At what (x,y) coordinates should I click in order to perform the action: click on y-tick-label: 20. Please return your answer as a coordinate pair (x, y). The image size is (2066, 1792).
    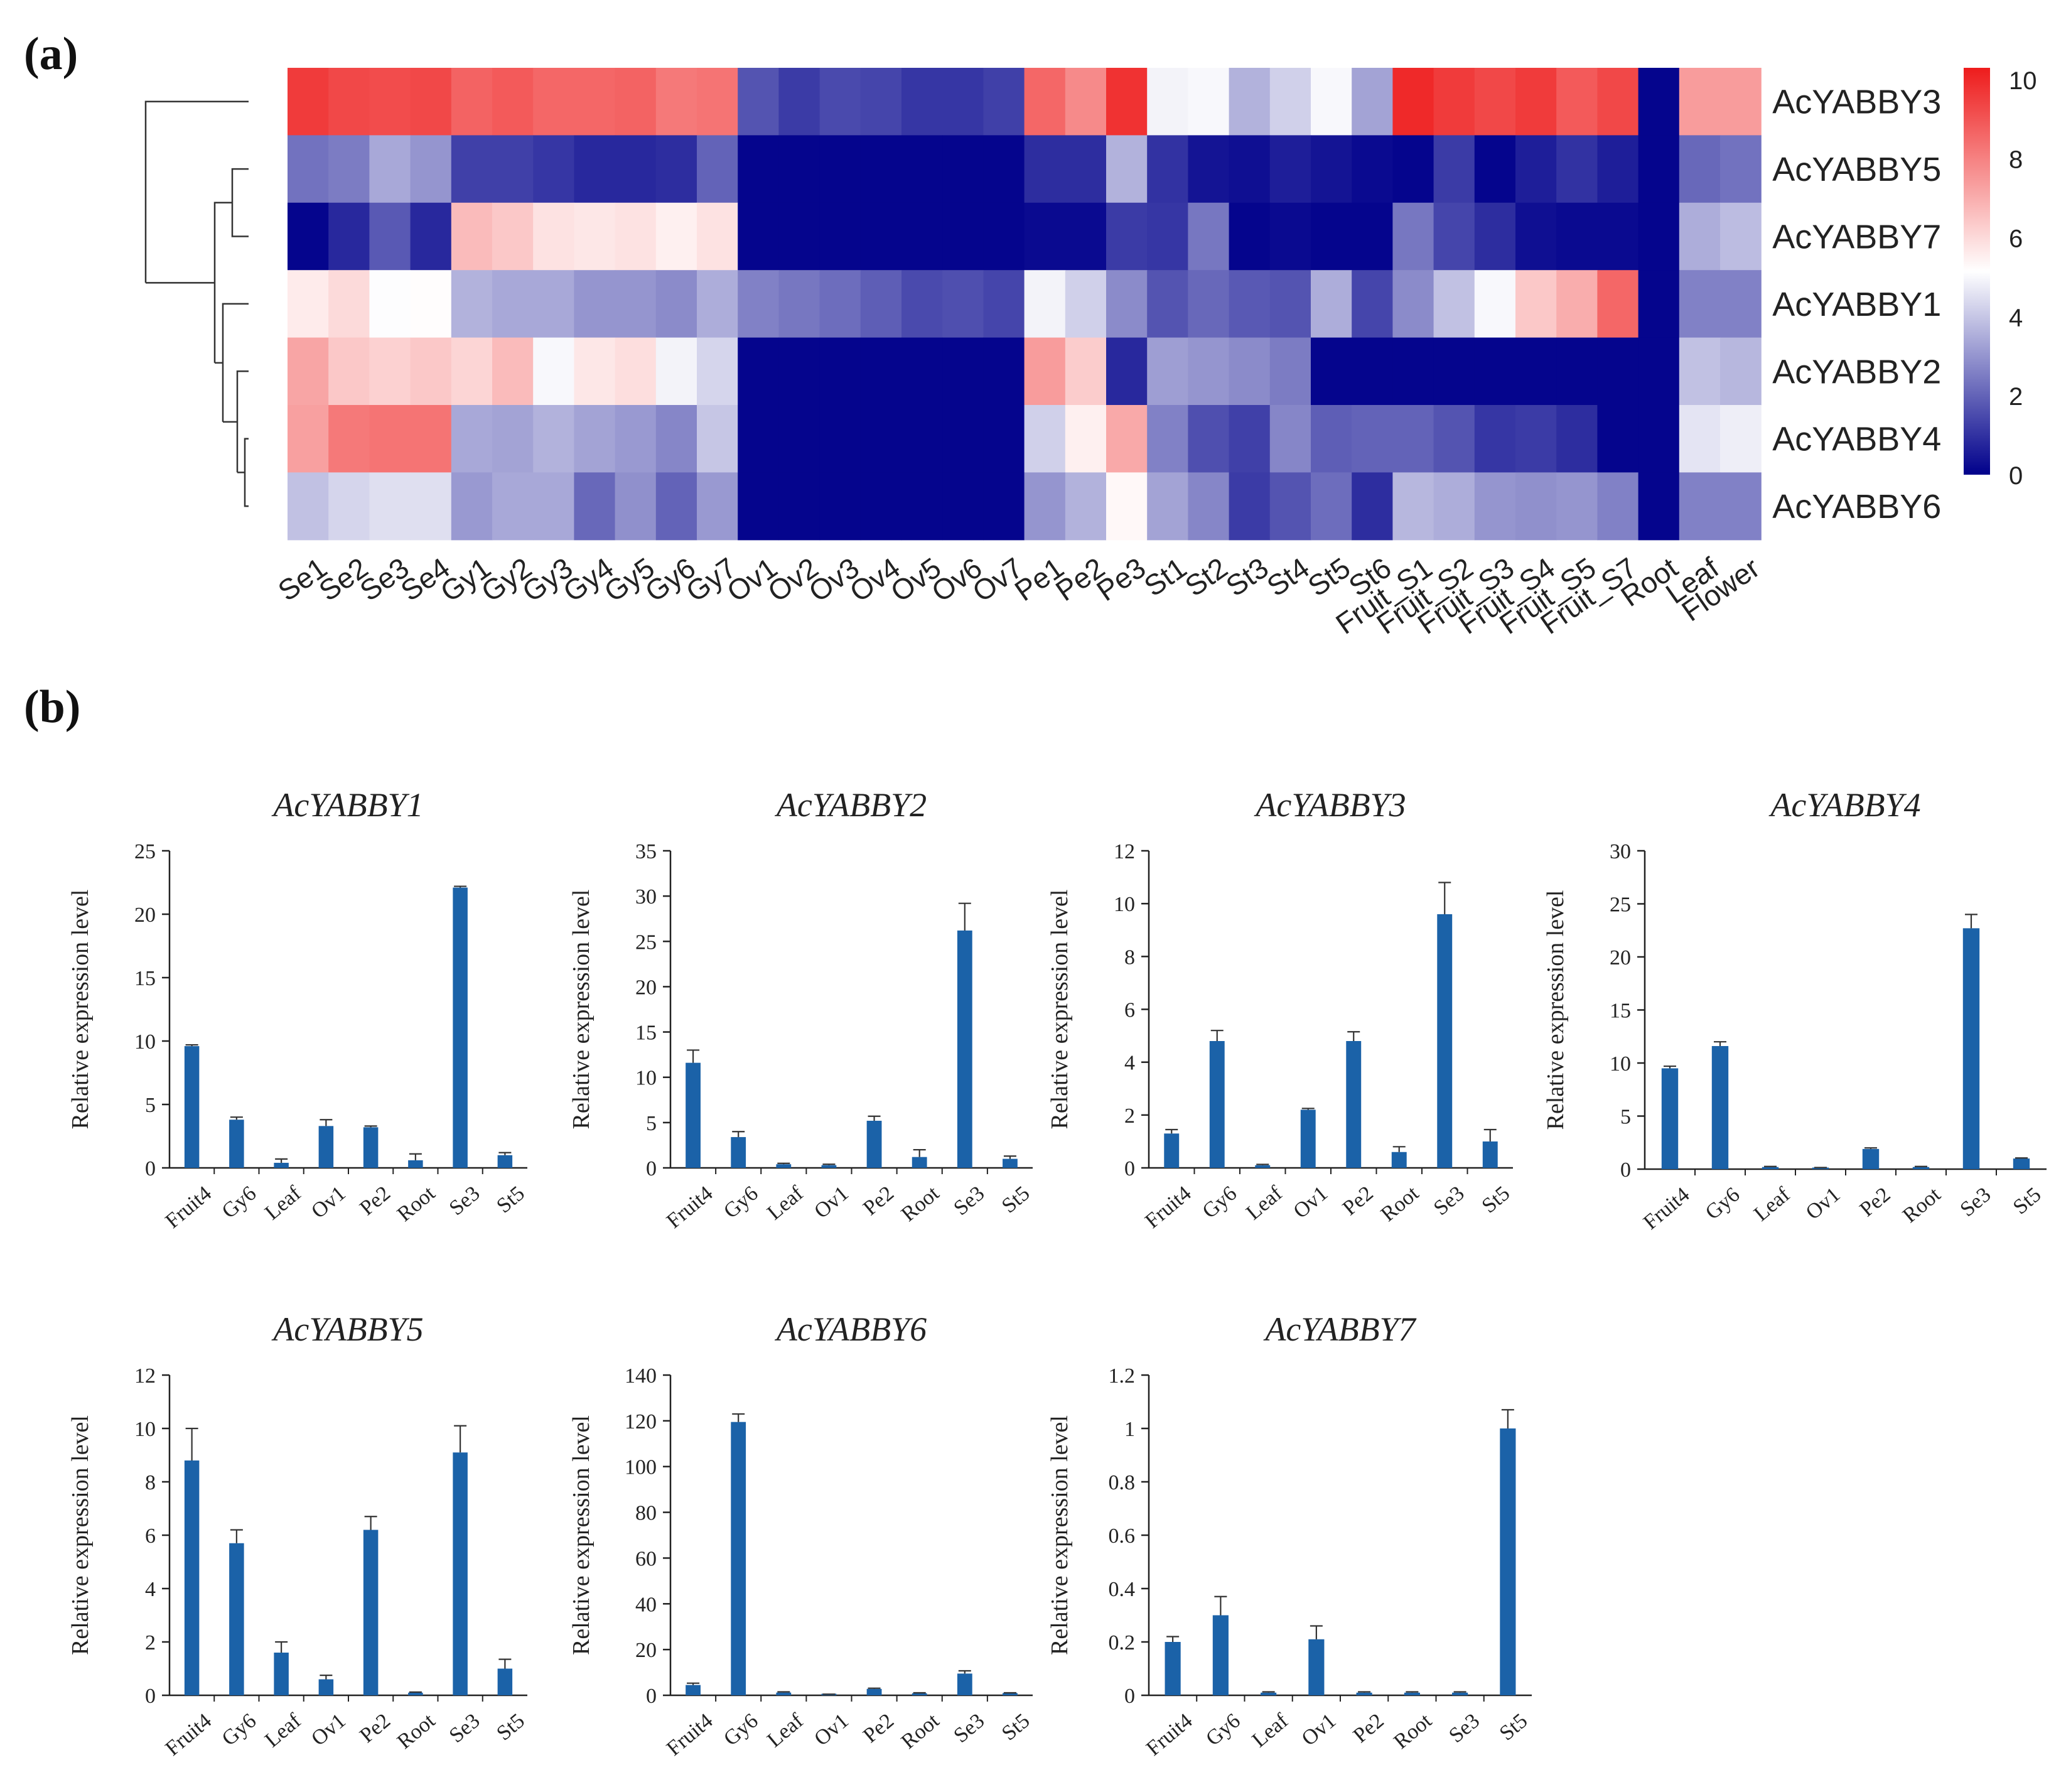
    Looking at the image, I should click on (646, 987).